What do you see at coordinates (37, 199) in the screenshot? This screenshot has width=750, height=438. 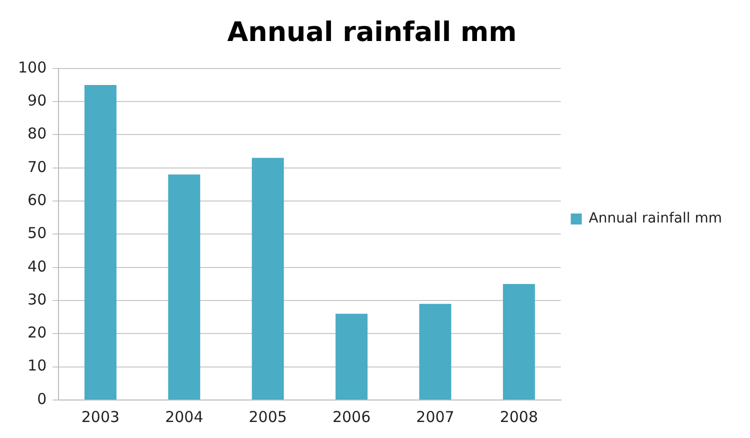 I see `y-tick-label: 60` at bounding box center [37, 199].